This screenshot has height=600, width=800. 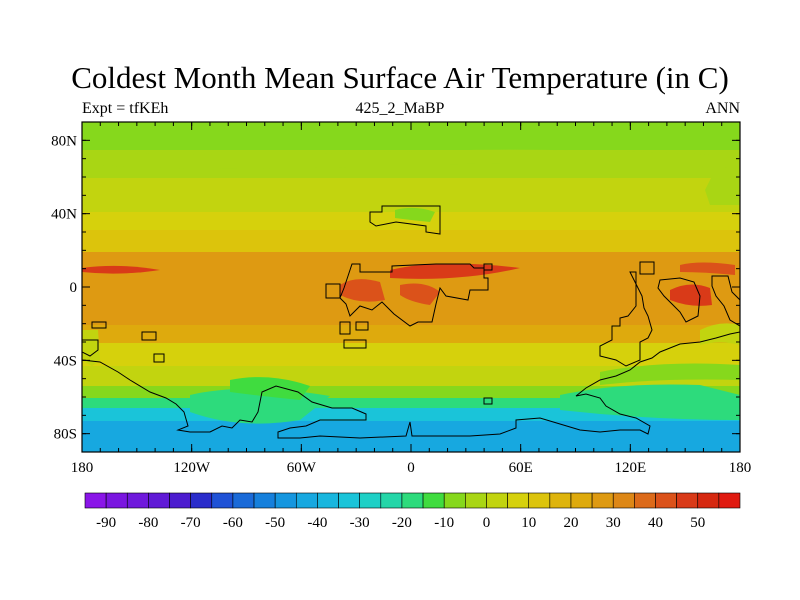 I want to click on colorbar-label: -20, so click(x=402, y=523).